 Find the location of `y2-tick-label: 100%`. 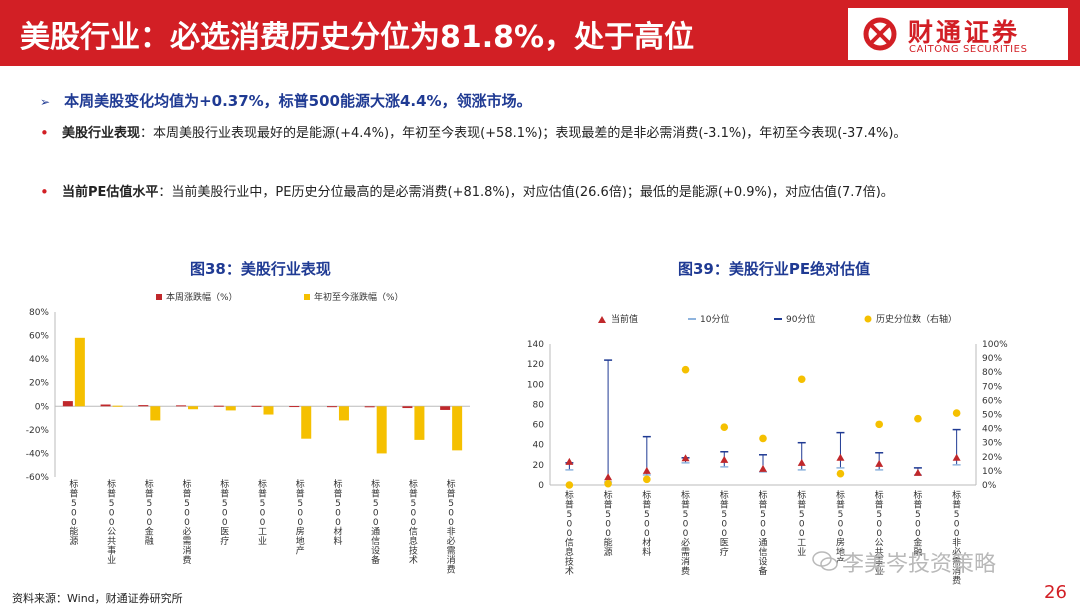

y2-tick-label: 100% is located at coordinates (995, 345).